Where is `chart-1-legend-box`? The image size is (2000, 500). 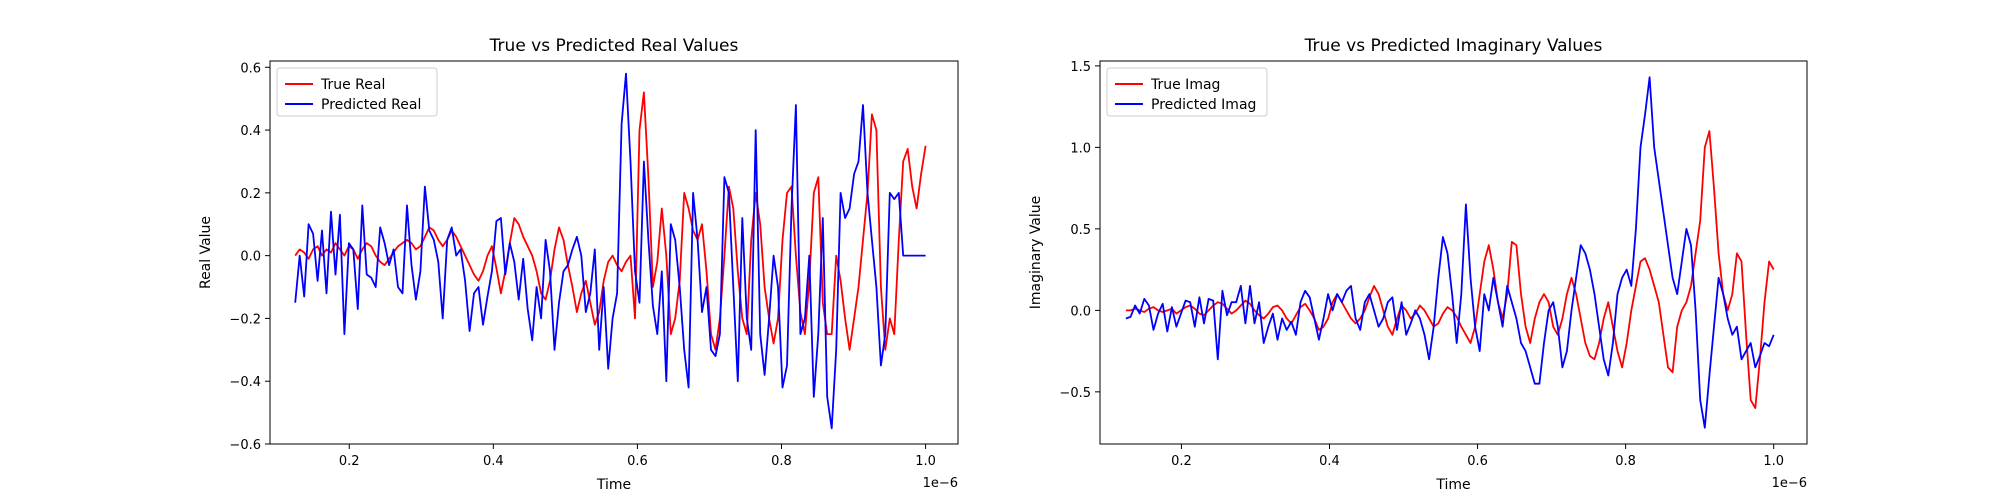
chart-1-legend-box is located at coordinates (357, 92).